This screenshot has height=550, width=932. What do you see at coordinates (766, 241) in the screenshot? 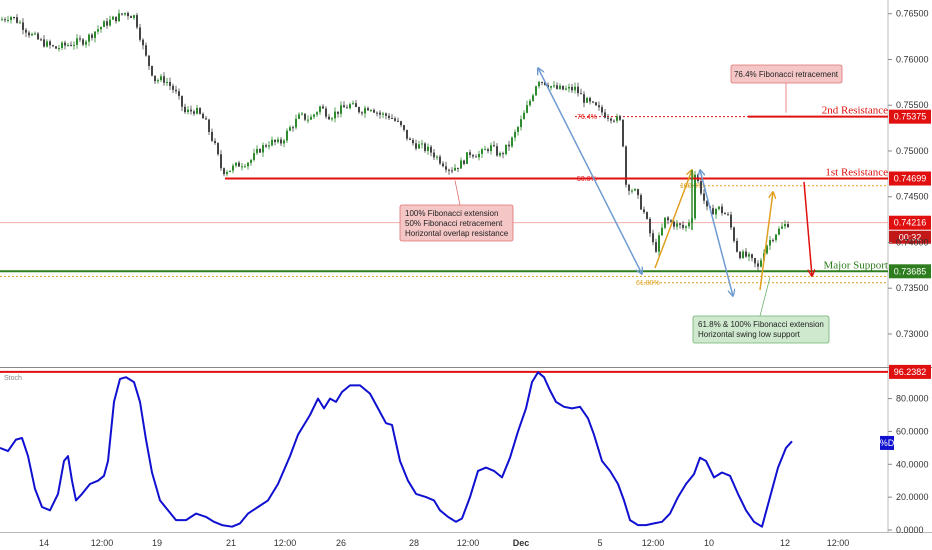
I see `orange-projection-arrow` at bounding box center [766, 241].